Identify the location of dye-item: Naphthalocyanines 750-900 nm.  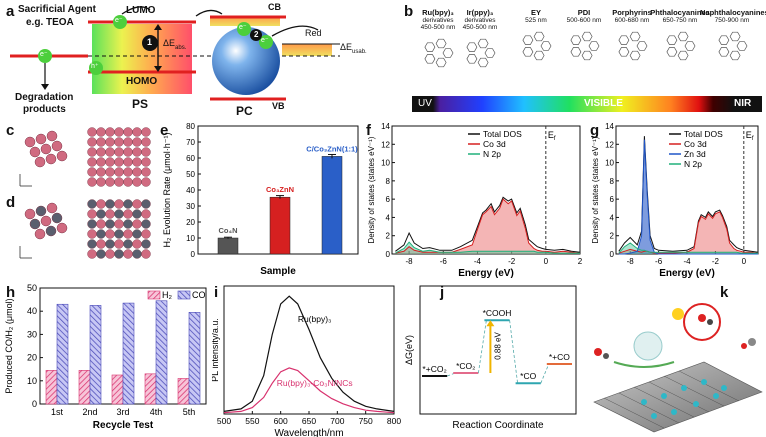
(733, 37).